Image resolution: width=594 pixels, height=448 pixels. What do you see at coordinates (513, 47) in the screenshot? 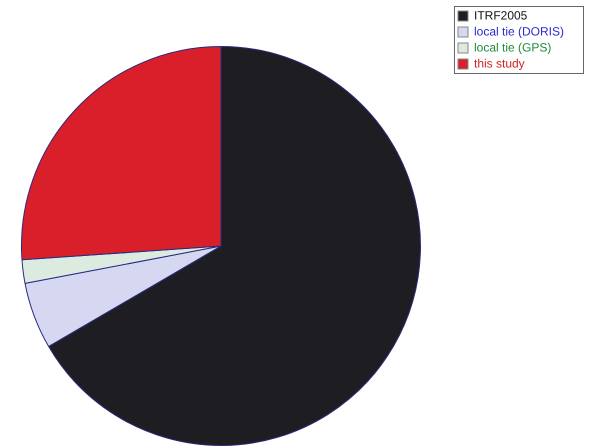
I see `legend-label: local tie (GPS)` at bounding box center [513, 47].